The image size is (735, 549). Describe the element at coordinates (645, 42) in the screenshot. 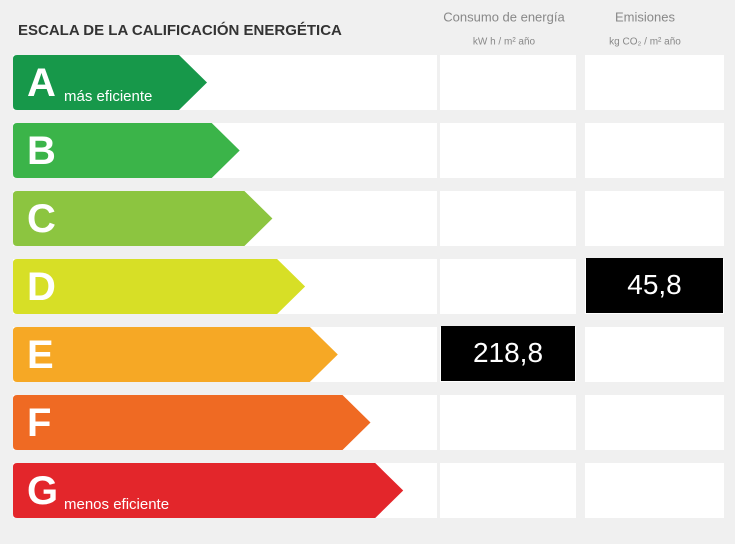

I see `column-unit: kg CO₂ / m² año` at that location.